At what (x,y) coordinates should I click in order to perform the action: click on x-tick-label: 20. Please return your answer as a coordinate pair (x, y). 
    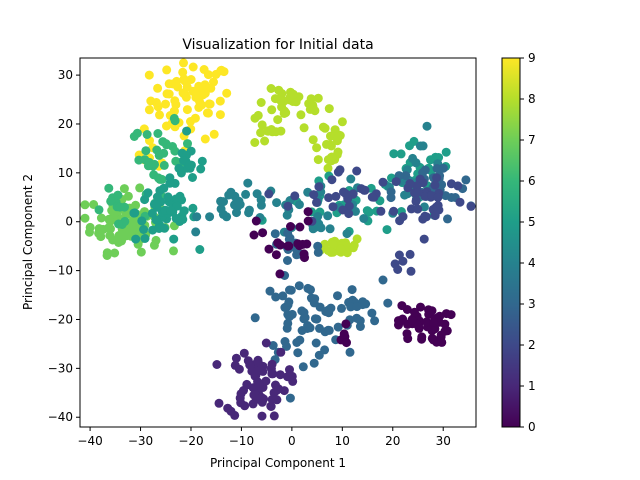
    Looking at the image, I should click on (392, 441).